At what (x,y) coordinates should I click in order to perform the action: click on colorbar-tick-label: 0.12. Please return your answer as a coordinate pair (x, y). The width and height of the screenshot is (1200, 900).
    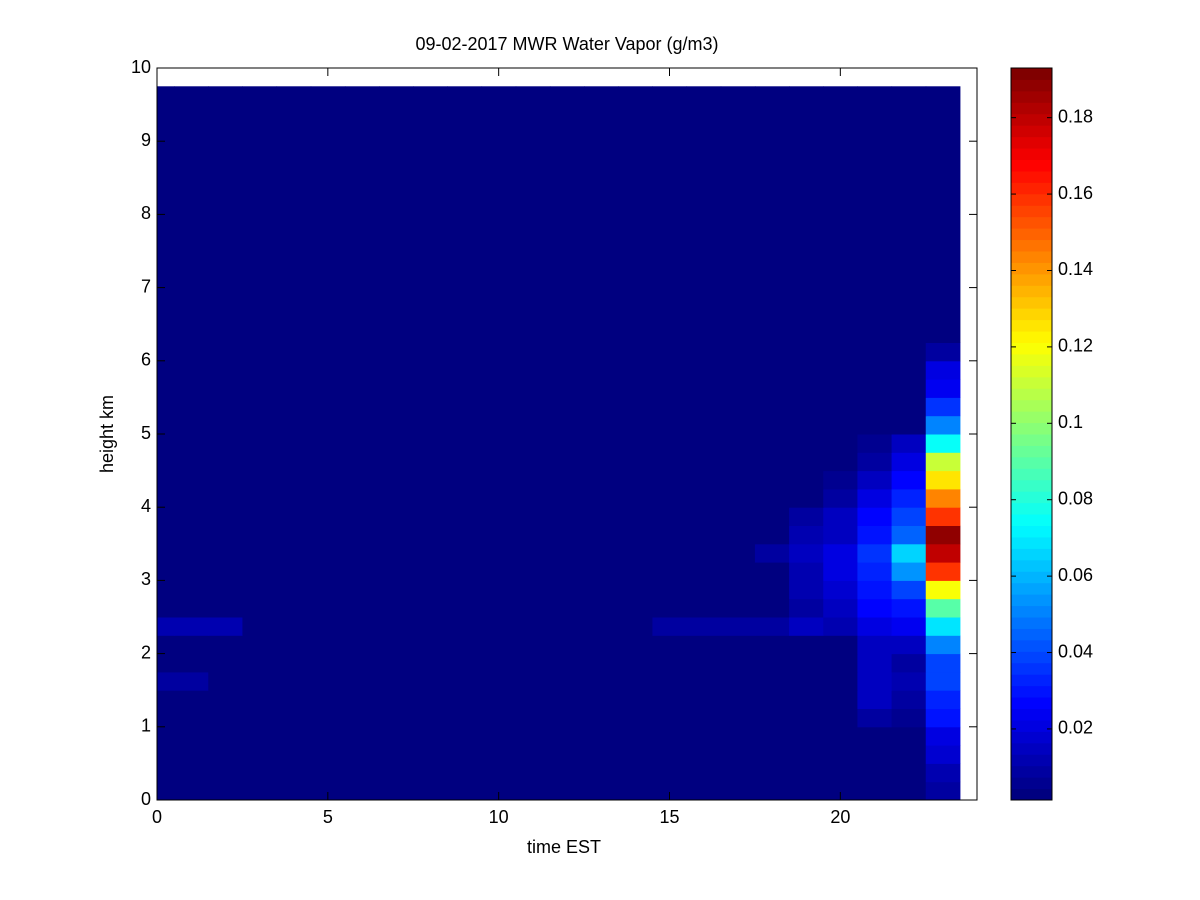
    Looking at the image, I should click on (1075, 346).